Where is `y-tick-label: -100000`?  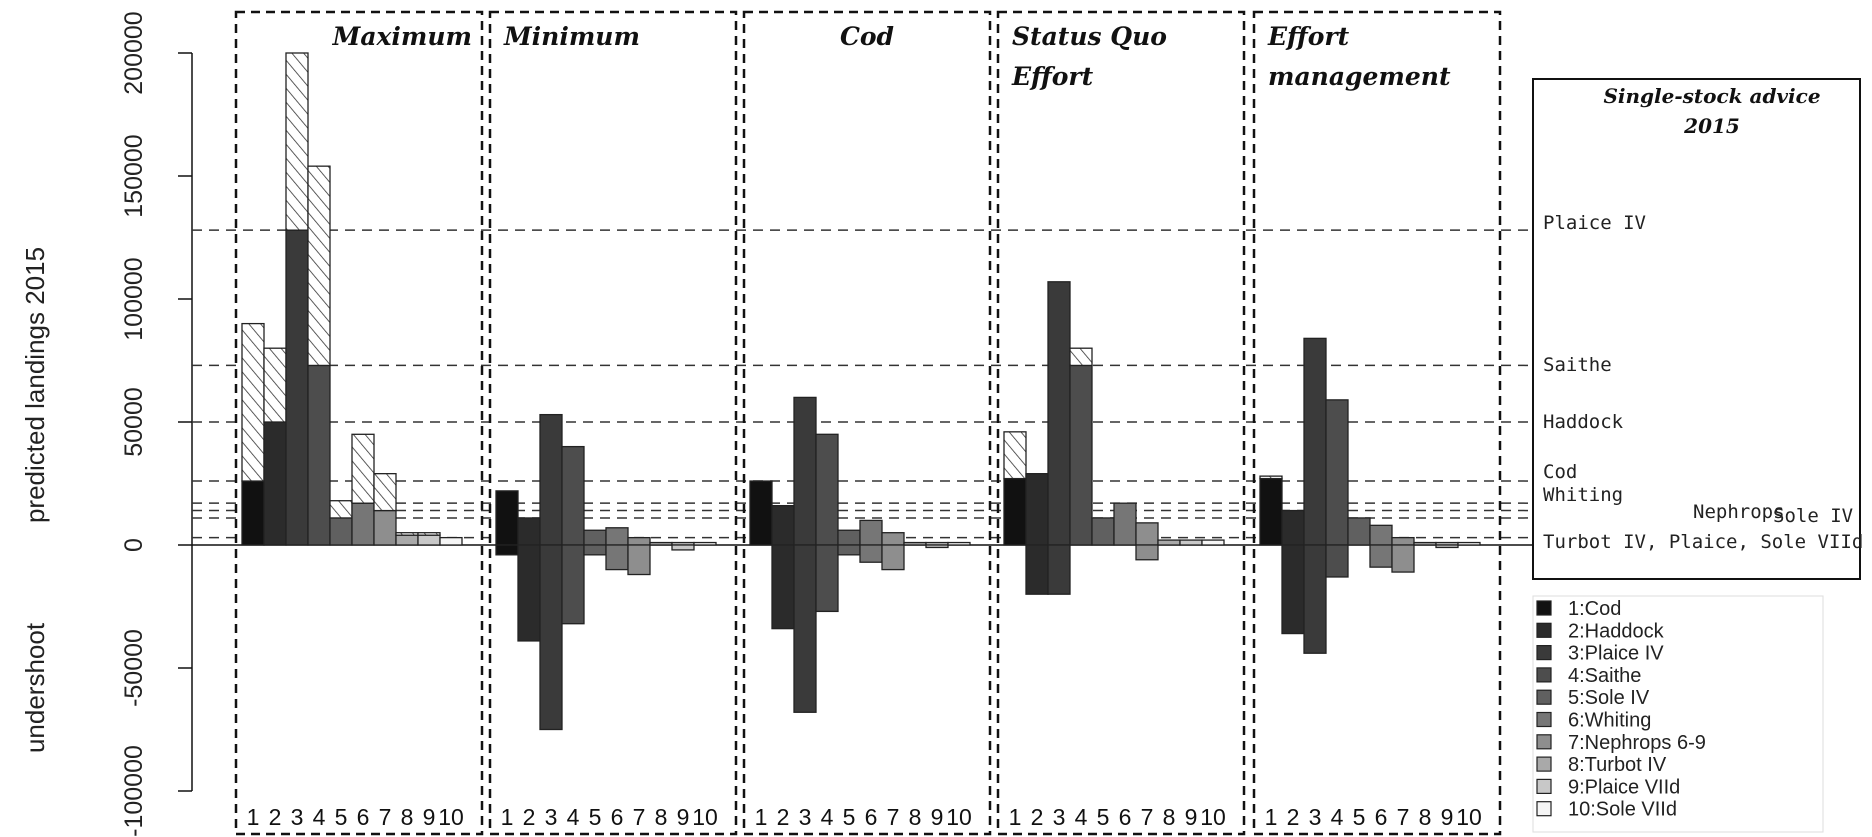
y-tick-label: -100000 is located at coordinates (134, 791).